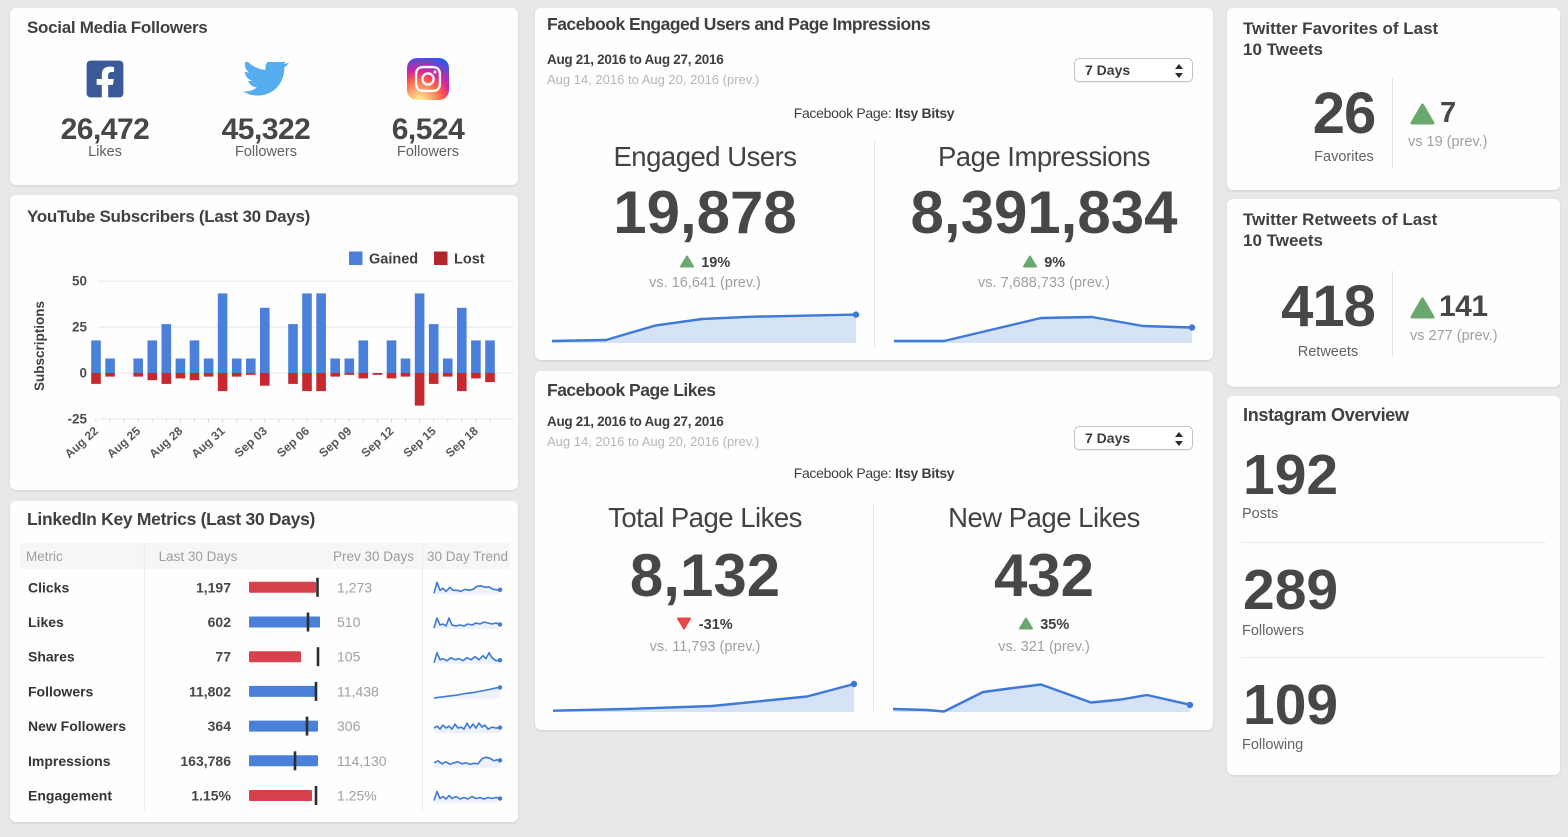 Image resolution: width=1568 pixels, height=837 pixels. Describe the element at coordinates (420, 442) in the screenshot. I see `svg-text: Sep 15` at that location.